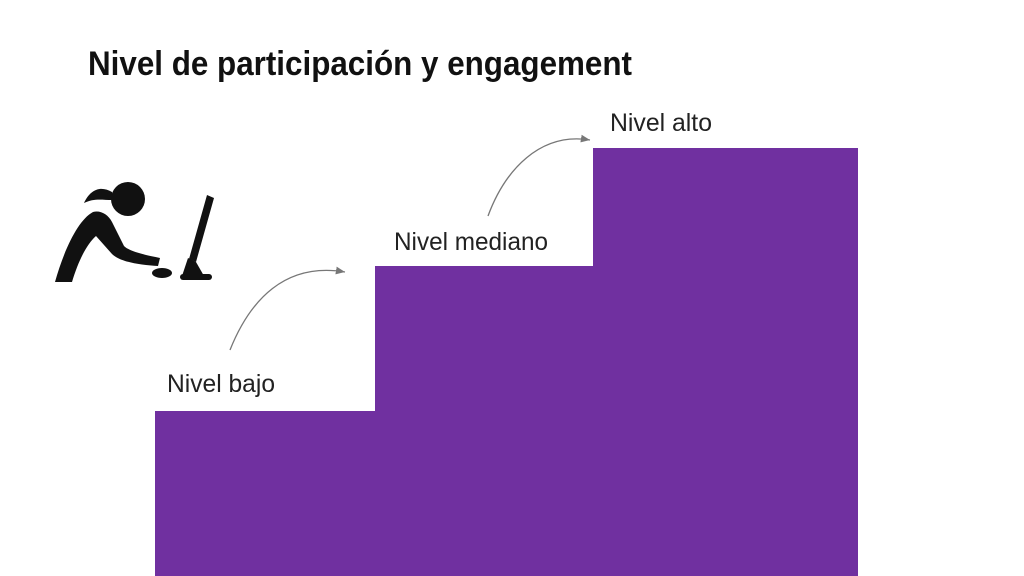  Describe the element at coordinates (221, 384) in the screenshot. I see `level-label: Nivel bajo` at that location.